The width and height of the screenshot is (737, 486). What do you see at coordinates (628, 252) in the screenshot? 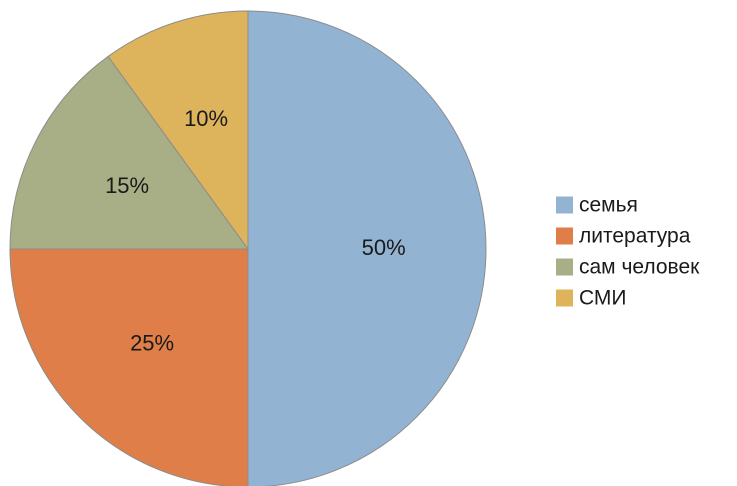
I see `legend: семья литература сам человек СМИ` at bounding box center [628, 252].